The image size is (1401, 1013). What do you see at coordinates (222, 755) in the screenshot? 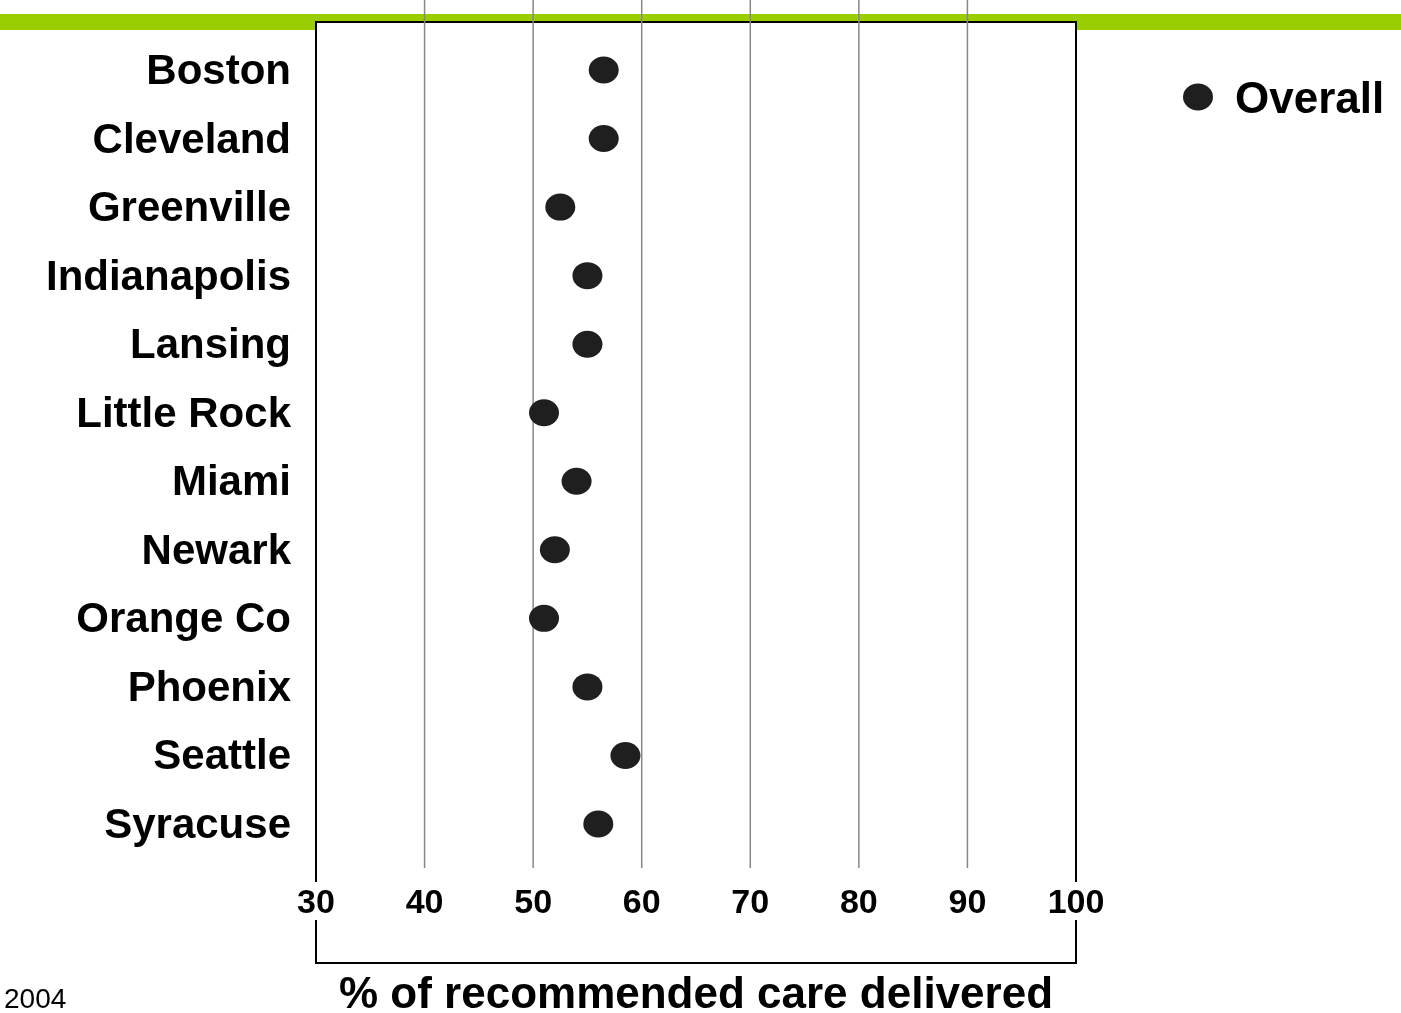
I see `y-tick-label: Seattle` at bounding box center [222, 755].